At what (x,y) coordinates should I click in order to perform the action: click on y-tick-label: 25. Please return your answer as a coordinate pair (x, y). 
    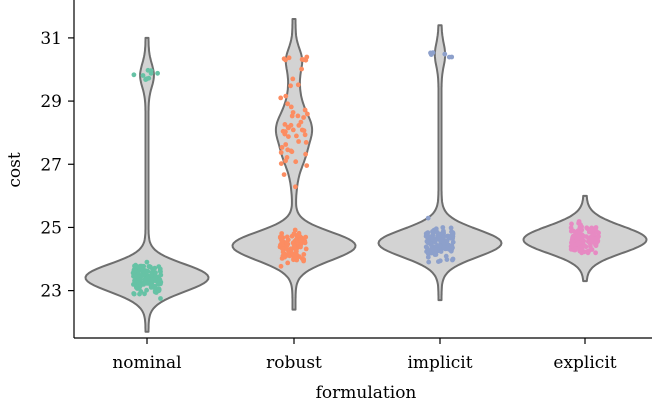
    Looking at the image, I should click on (51, 228).